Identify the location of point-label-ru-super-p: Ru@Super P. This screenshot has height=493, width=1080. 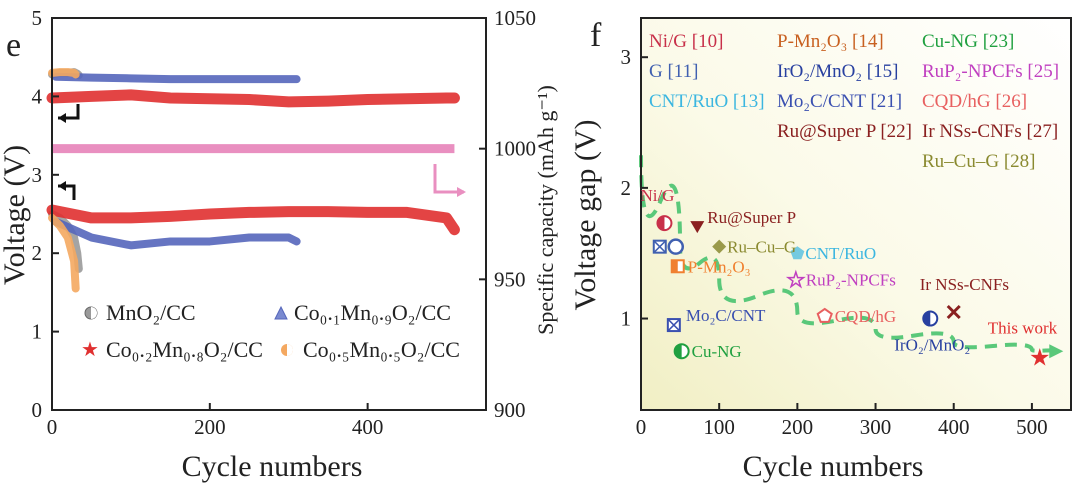
(751, 217).